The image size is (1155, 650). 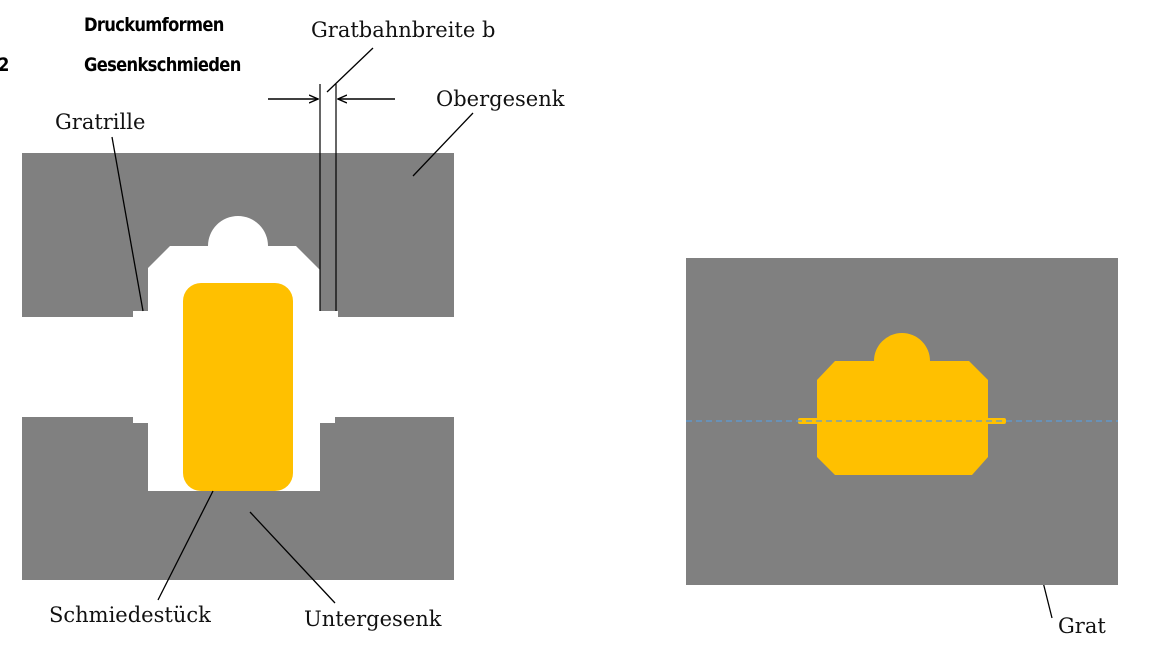 I want to click on header-title-line2: Gesenkschmieden, so click(x=162, y=65).